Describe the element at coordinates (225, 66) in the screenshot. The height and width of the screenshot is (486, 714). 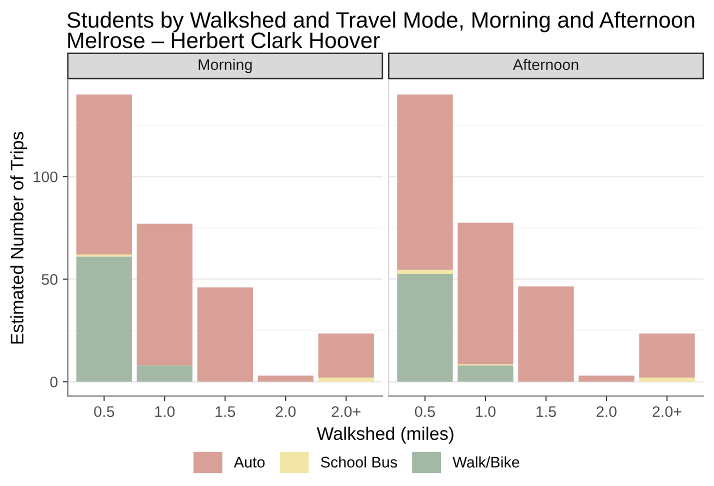
I see `chart-title: Morning` at that location.